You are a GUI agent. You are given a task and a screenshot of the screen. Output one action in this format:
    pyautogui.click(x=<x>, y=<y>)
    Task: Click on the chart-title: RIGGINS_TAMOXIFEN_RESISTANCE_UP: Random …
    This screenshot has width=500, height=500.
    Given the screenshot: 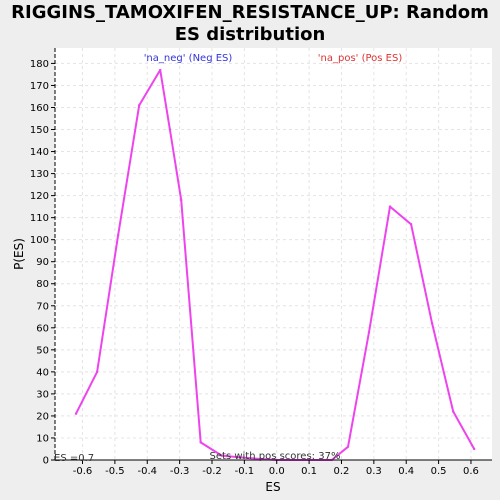 What is the action you would take?
    pyautogui.click(x=250, y=23)
    